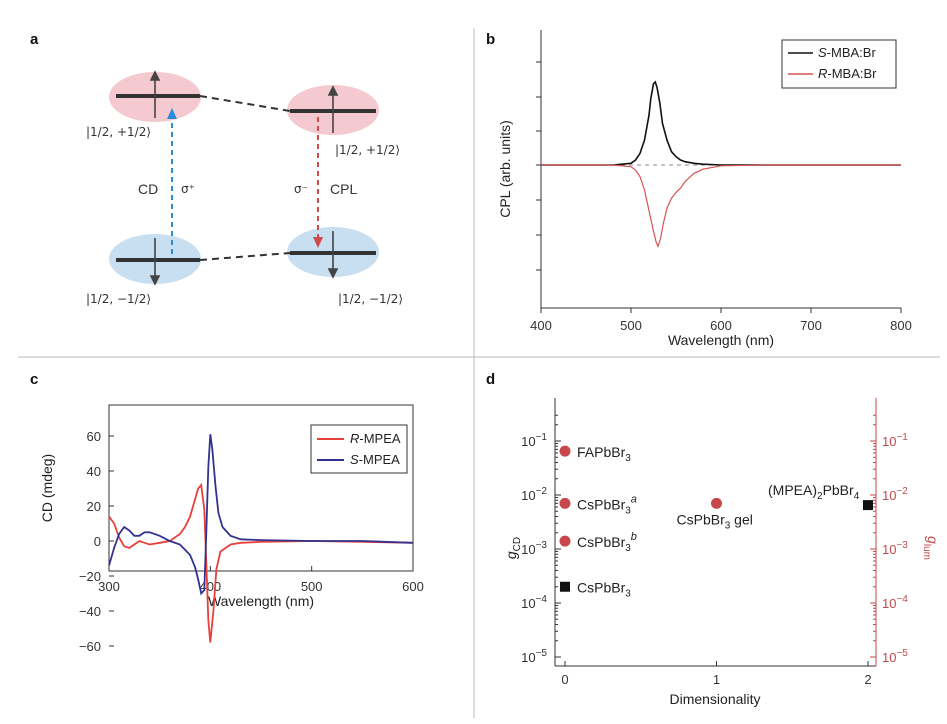 The width and height of the screenshot is (947, 724). Describe the element at coordinates (367, 150) in the screenshot. I see `state-label-up-right: |1/2, +1/2⟩` at that location.